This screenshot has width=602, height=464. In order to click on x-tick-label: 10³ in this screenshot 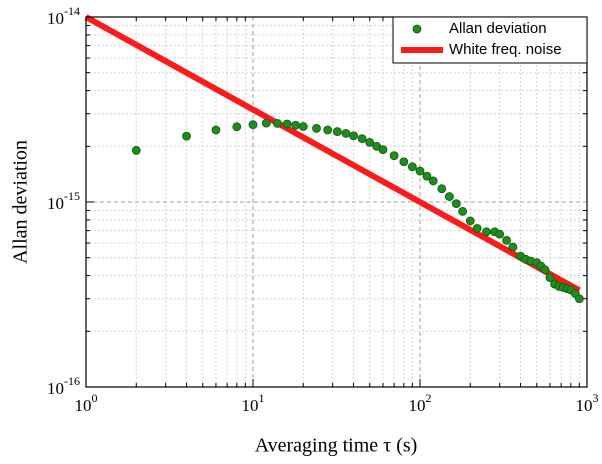, I will do `click(587, 403)`.